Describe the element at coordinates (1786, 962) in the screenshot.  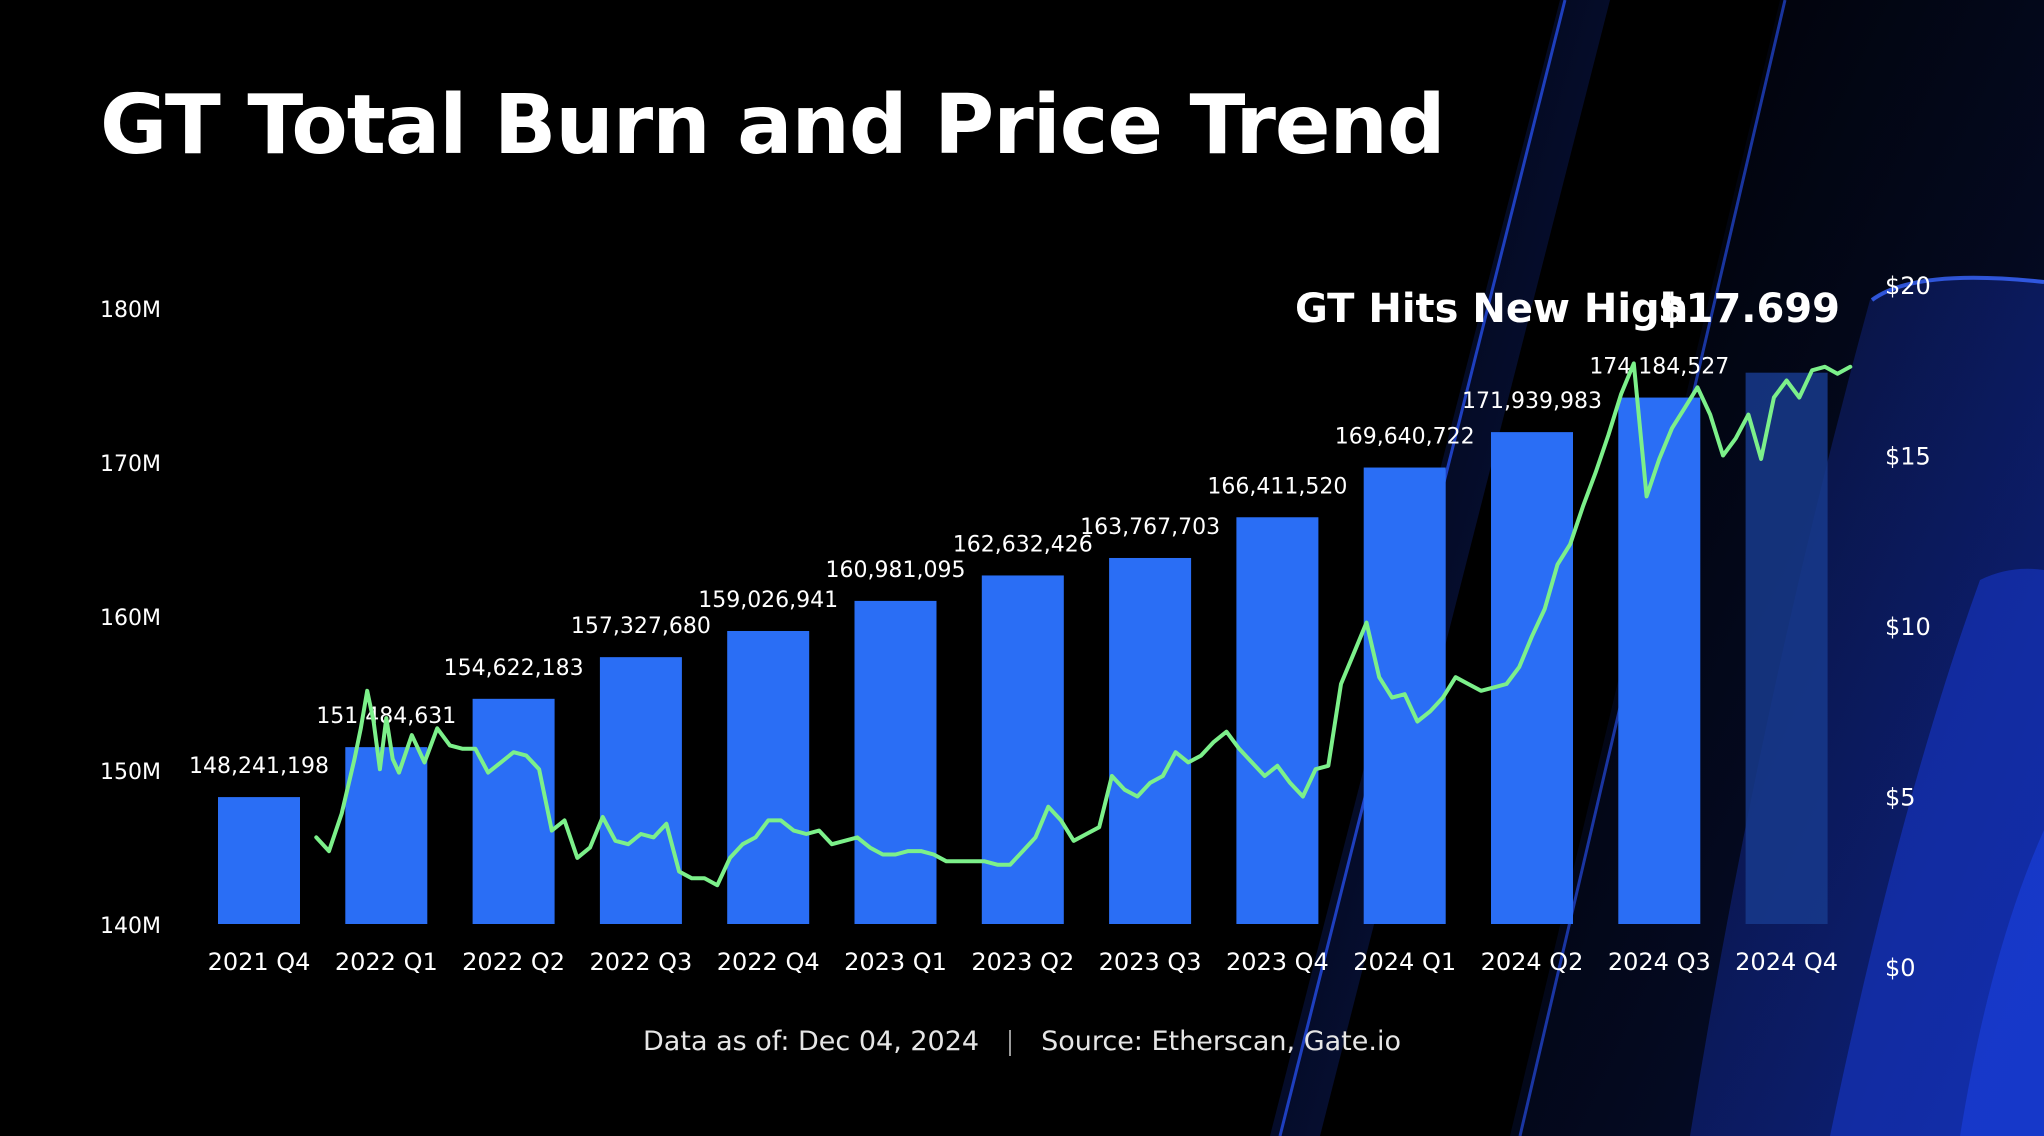
I see `category-label: 2024 Q4` at that location.